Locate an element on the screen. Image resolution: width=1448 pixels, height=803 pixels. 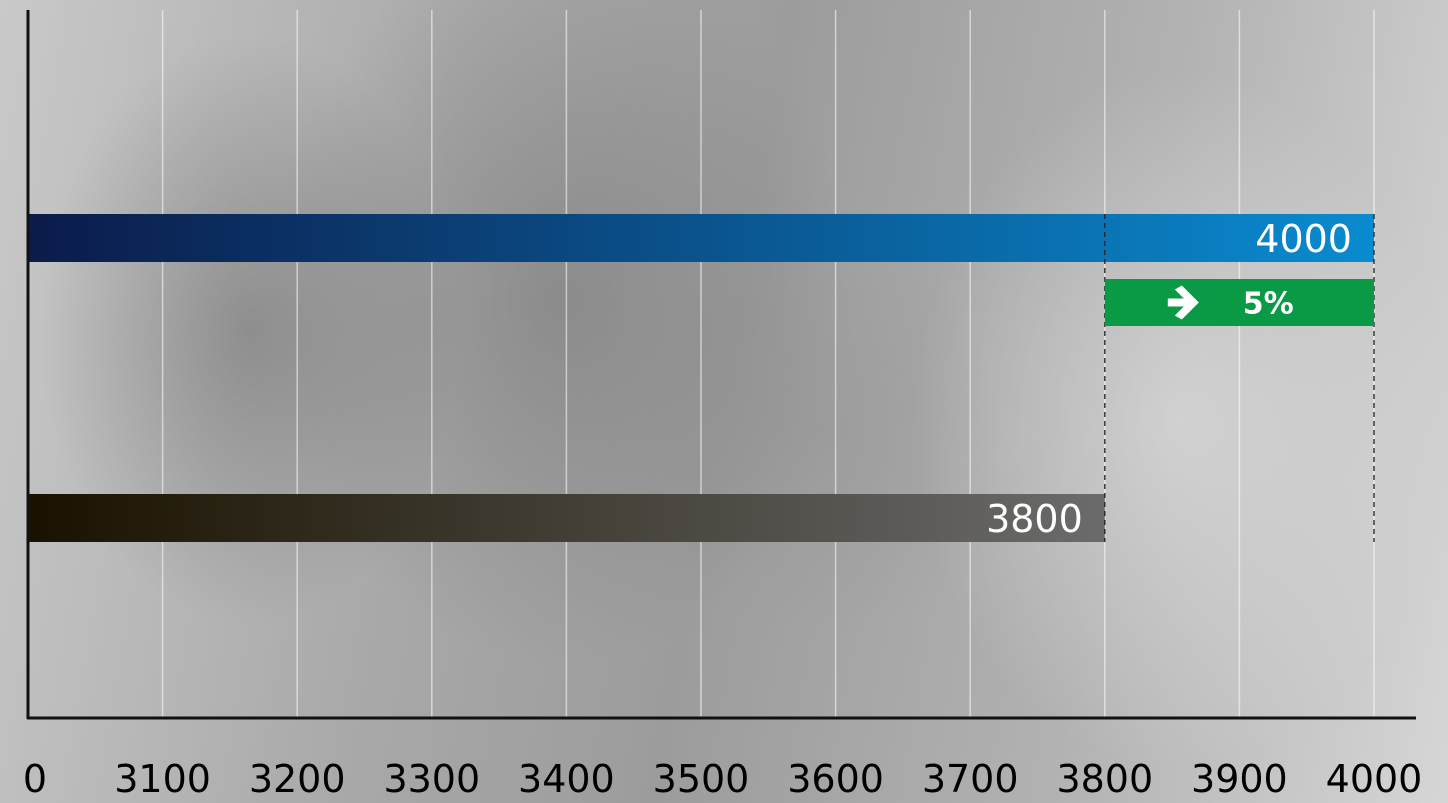
x-tick-label: 3100 is located at coordinates (162, 779).